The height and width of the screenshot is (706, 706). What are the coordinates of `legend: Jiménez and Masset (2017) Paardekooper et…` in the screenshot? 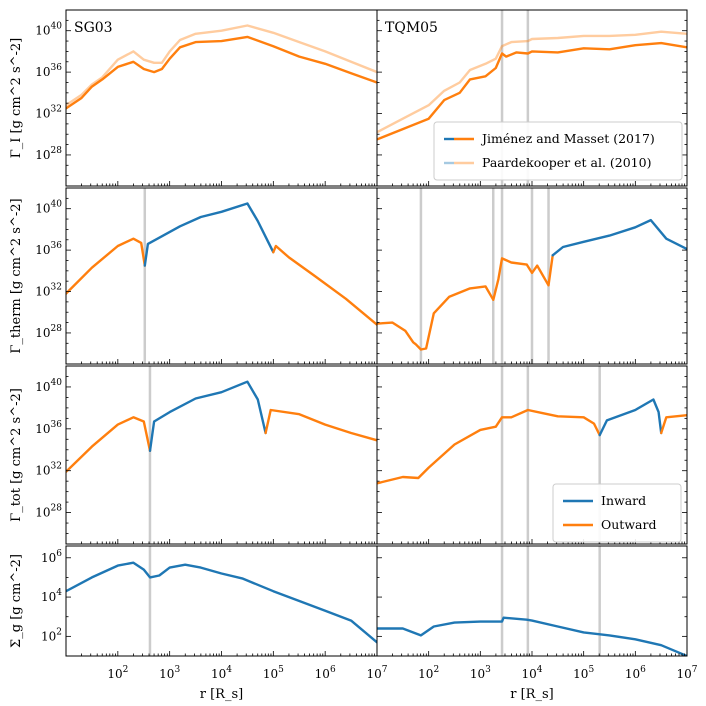 It's located at (558, 151).